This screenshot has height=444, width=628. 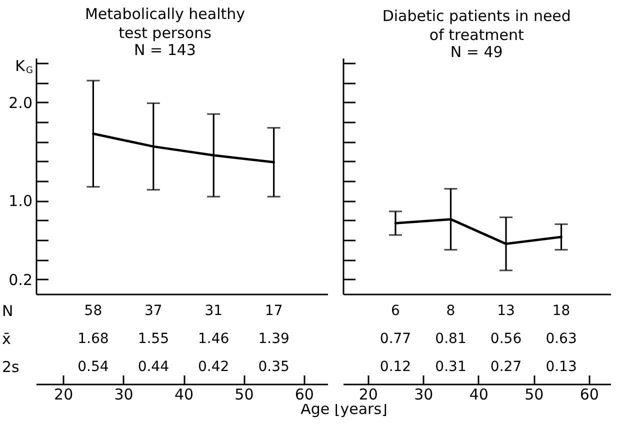 What do you see at coordinates (396, 339) in the screenshot?
I see `text: 0.77` at bounding box center [396, 339].